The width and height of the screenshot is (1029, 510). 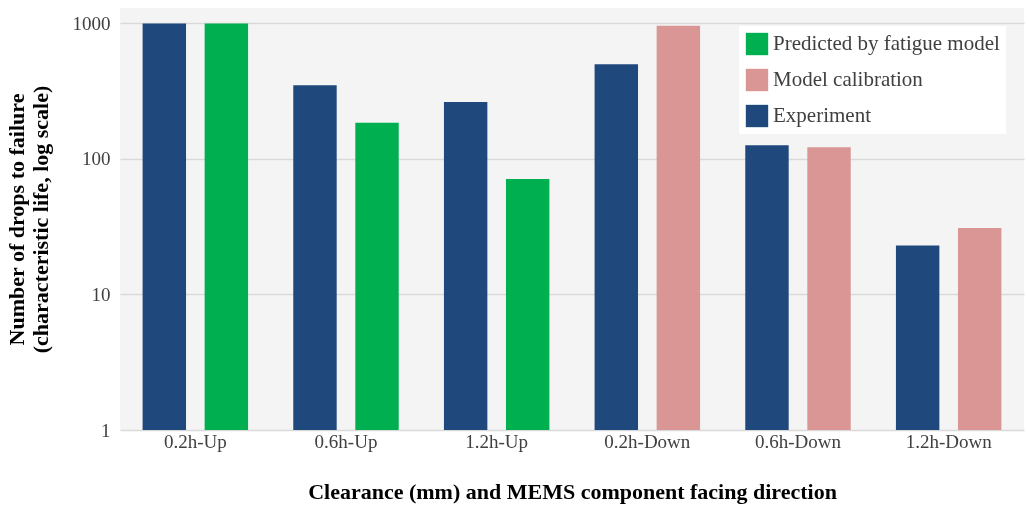 What do you see at coordinates (28, 219) in the screenshot?
I see `y-axis-title: Number of drops to failure (characteristic life, log scale)` at bounding box center [28, 219].